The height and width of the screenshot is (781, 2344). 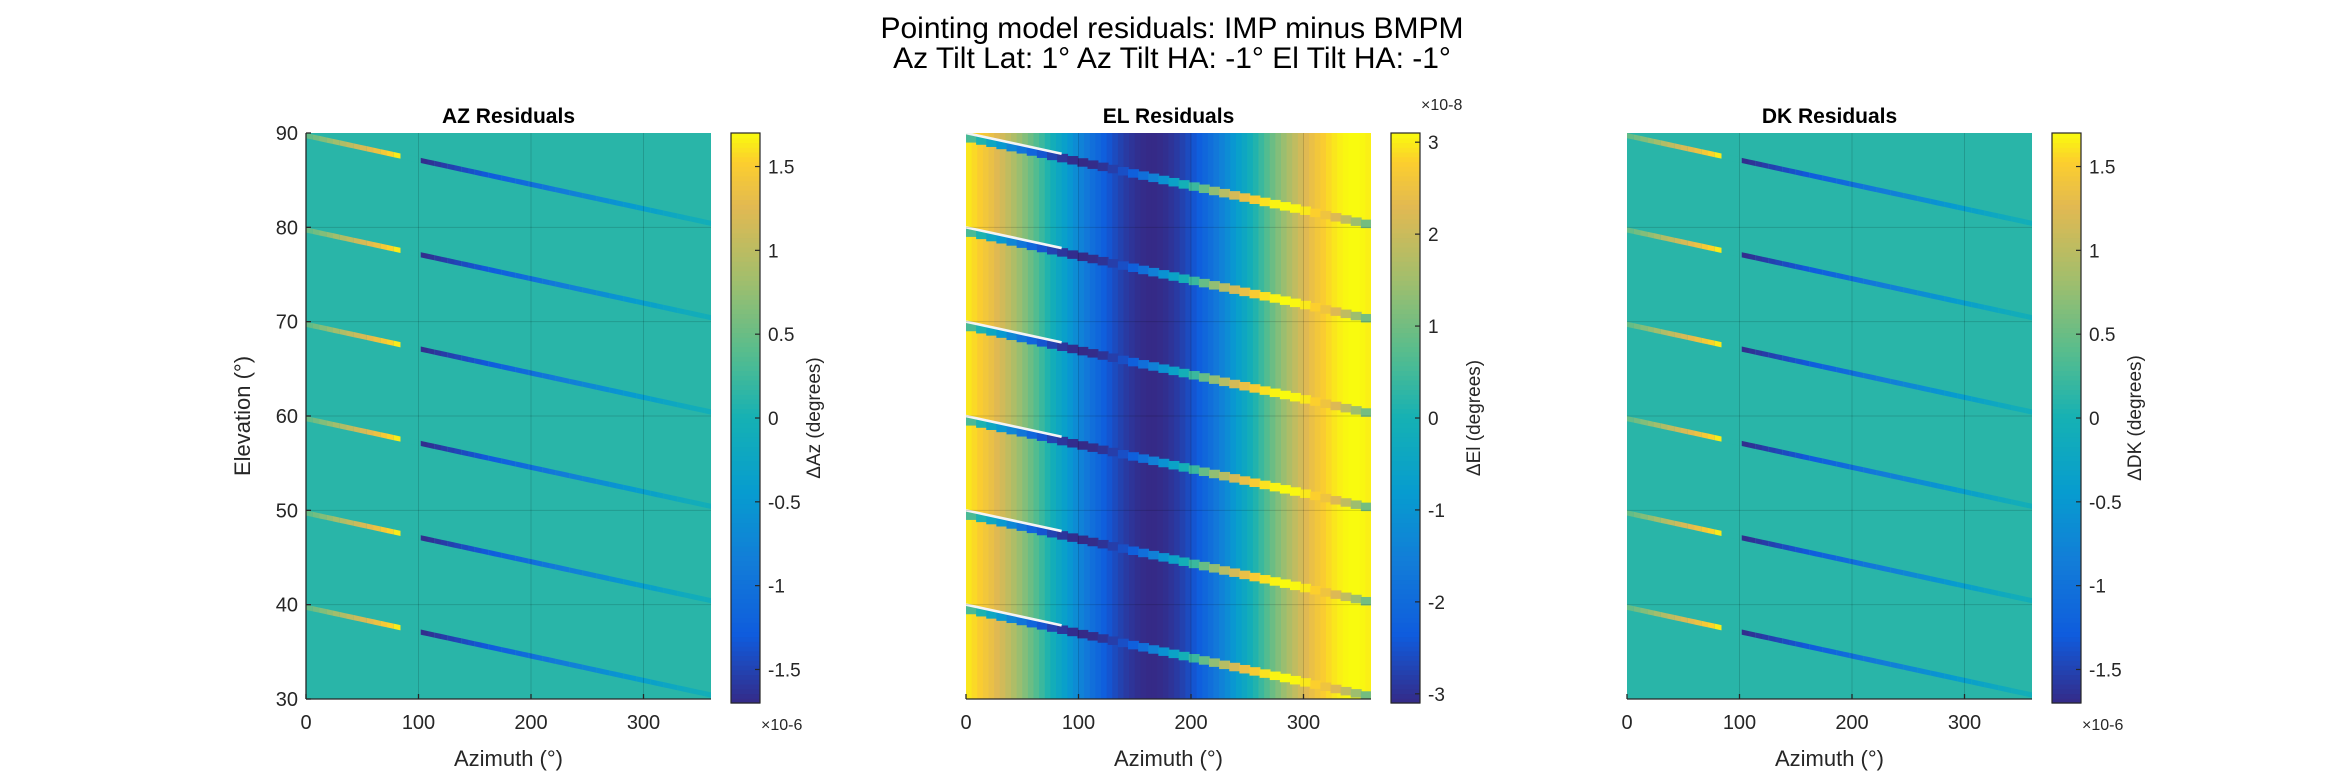 What do you see at coordinates (965, 723) in the screenshot?
I see `x-tick-label: 0` at bounding box center [965, 723].